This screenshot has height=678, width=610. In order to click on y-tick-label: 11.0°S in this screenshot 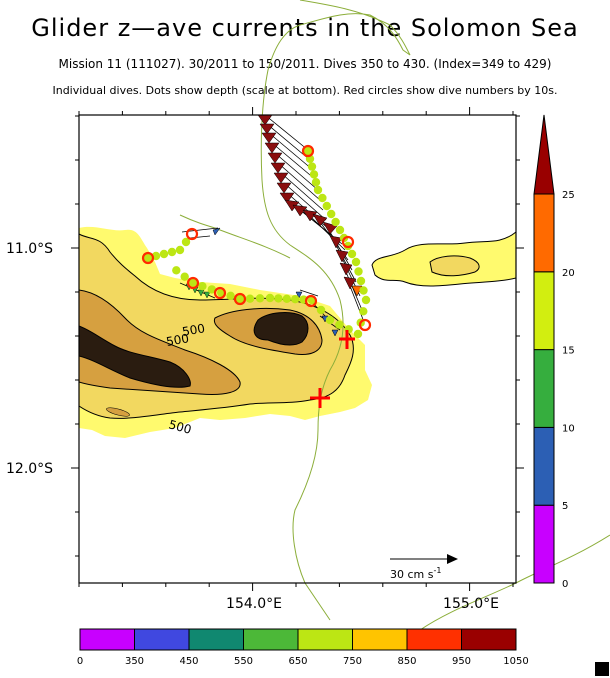, I will do `click(29, 249)`.